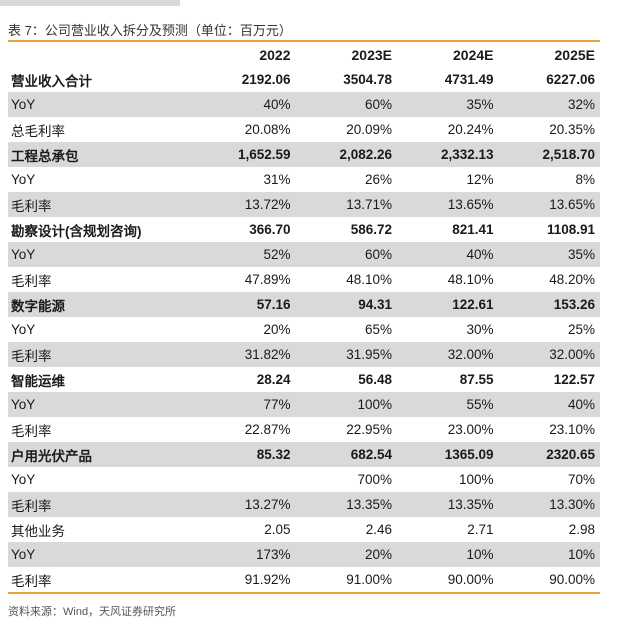  What do you see at coordinates (346, 304) in the screenshot?
I see `value-cell: 94.31` at bounding box center [346, 304].